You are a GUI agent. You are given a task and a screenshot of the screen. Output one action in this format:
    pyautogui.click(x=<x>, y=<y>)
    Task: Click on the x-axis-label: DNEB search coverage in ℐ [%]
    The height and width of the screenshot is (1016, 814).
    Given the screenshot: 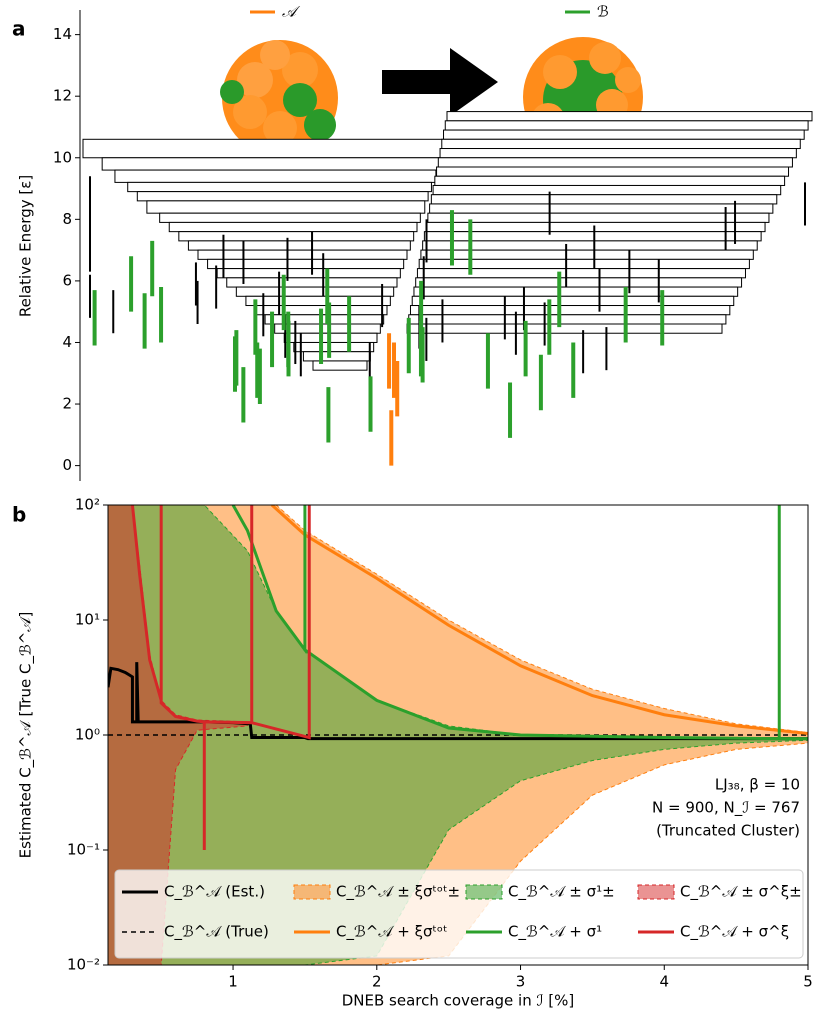 What is the action you would take?
    pyautogui.click(x=458, y=1001)
    